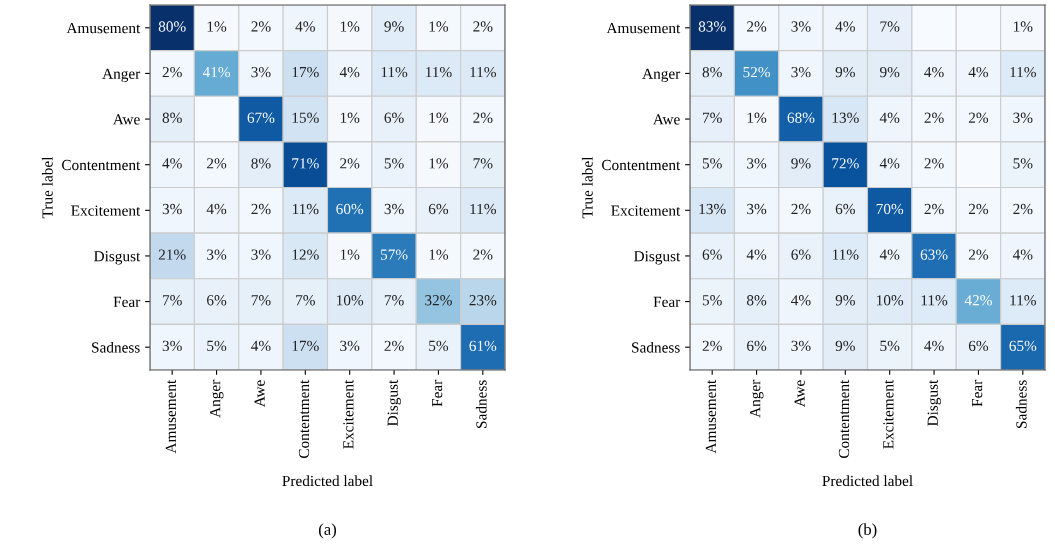 The height and width of the screenshot is (556, 1055). What do you see at coordinates (483, 346) in the screenshot?
I see `data-label: 61%` at bounding box center [483, 346].